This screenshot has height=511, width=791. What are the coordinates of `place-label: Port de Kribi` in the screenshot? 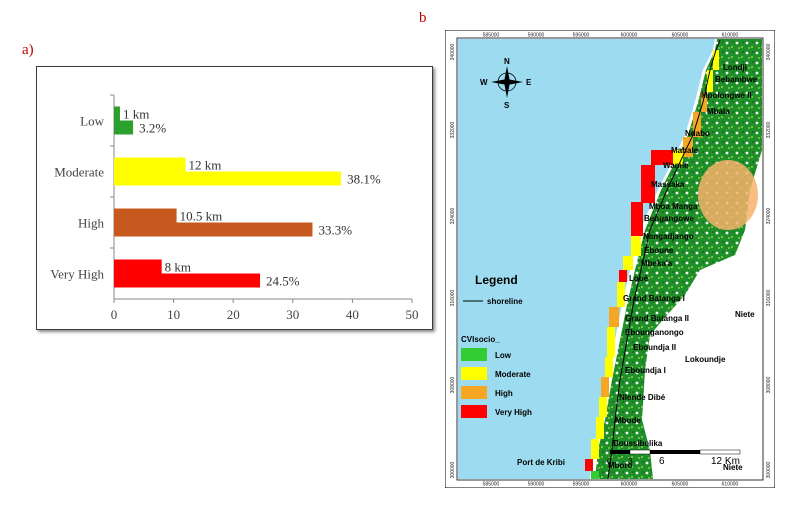 It's located at (541, 462).